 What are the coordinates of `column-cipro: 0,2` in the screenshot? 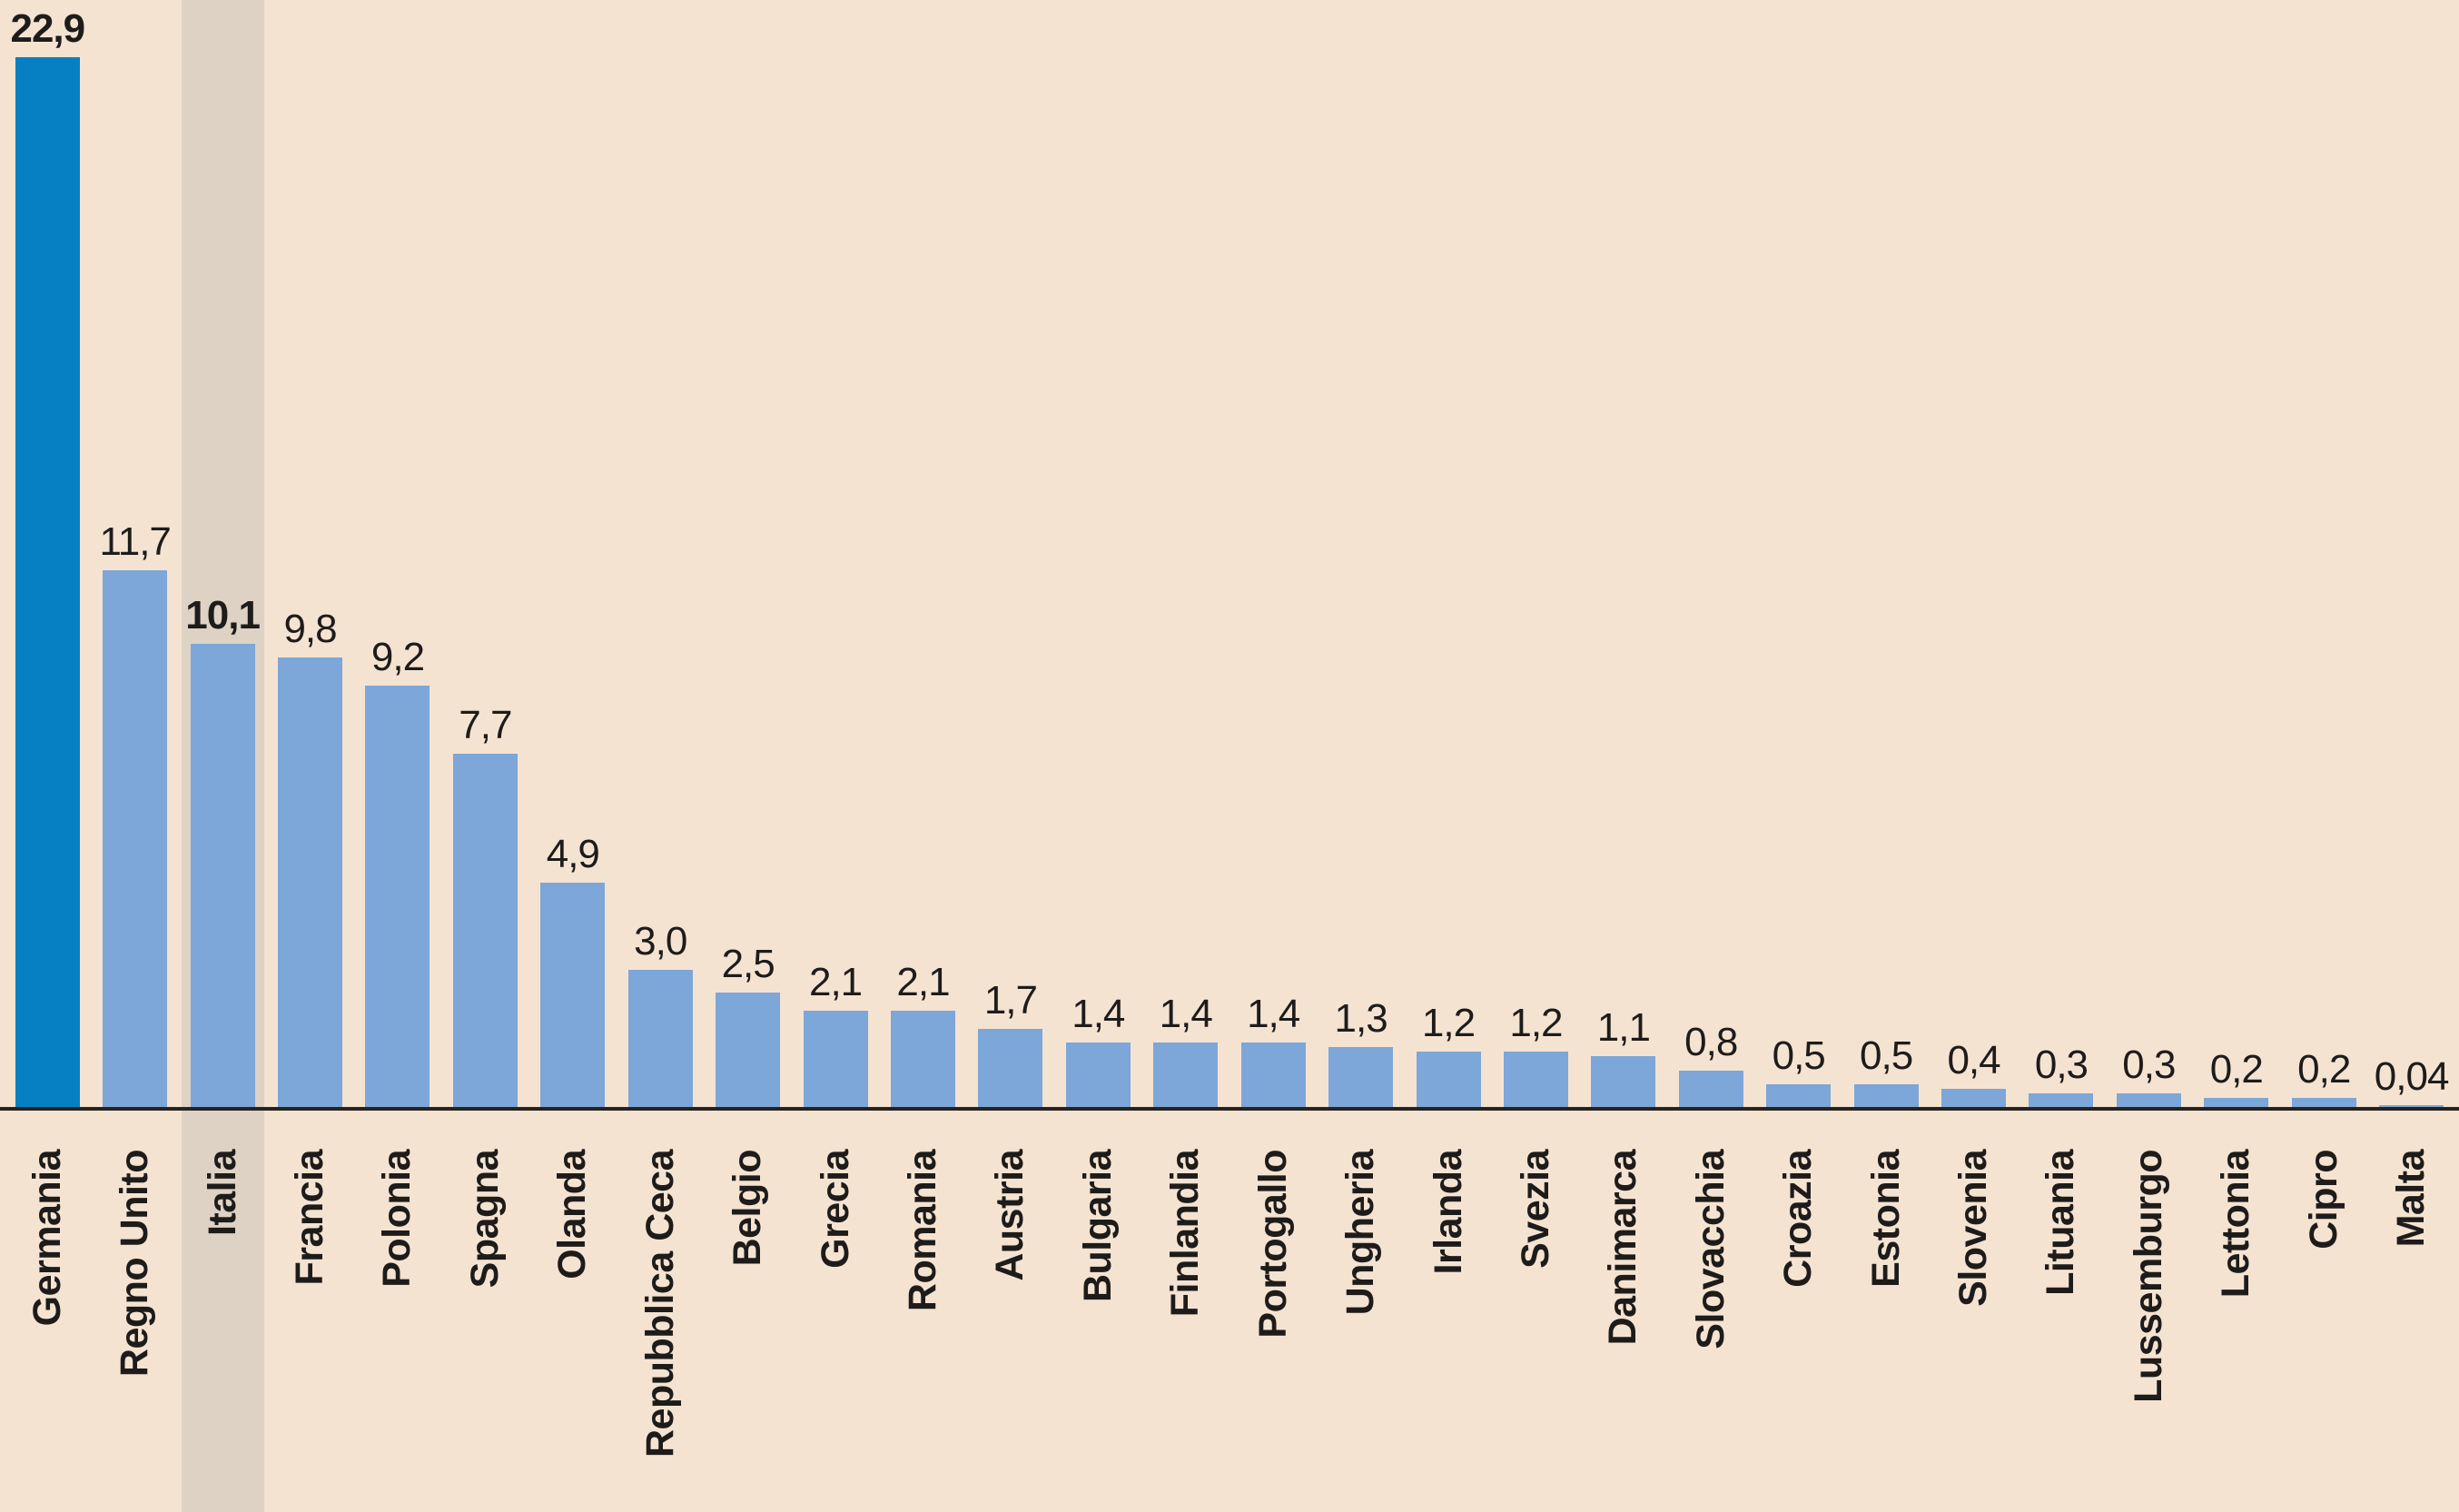 It's located at (2323, 1077).